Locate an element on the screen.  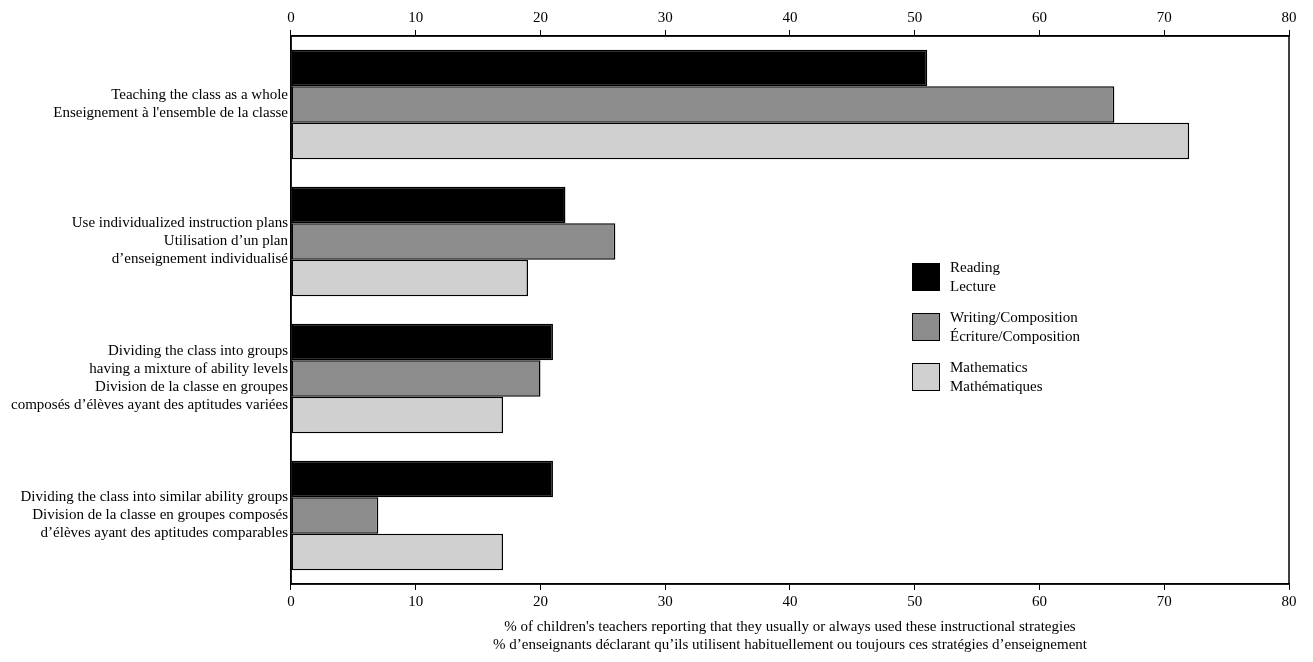
legend-label: Reading Lecture is located at coordinates (975, 277).